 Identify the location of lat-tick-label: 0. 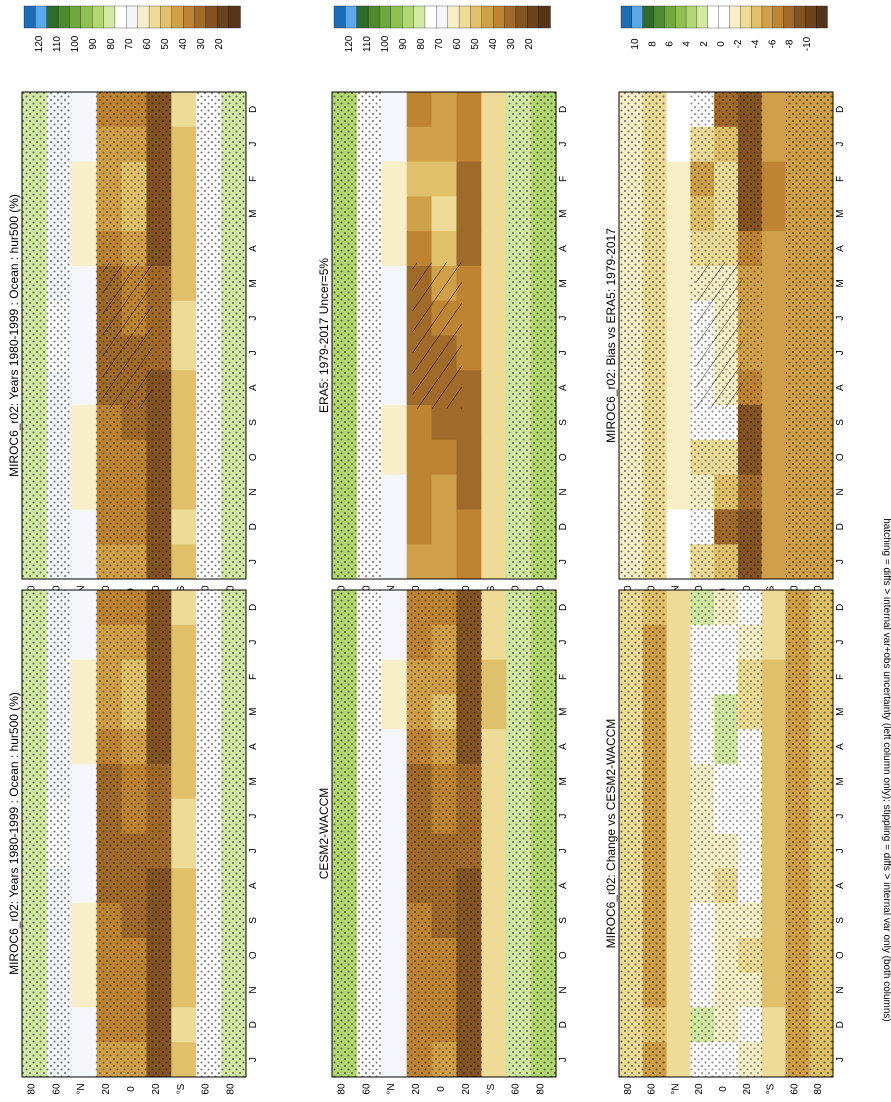
(131, 1089).